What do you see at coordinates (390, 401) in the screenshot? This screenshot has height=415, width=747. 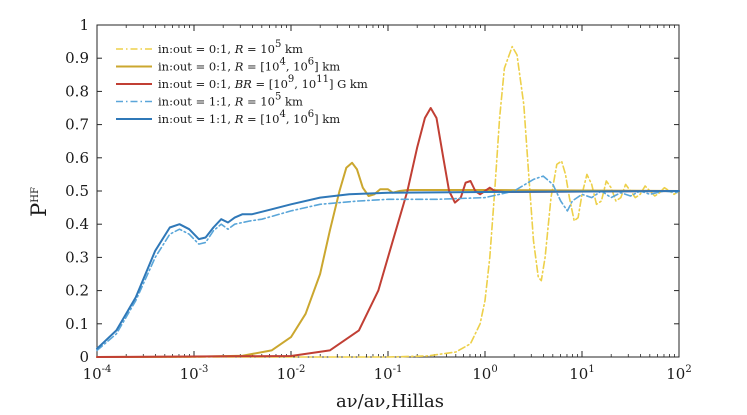 I see `x-axis-label: aν/aν,Hillas` at bounding box center [390, 401].